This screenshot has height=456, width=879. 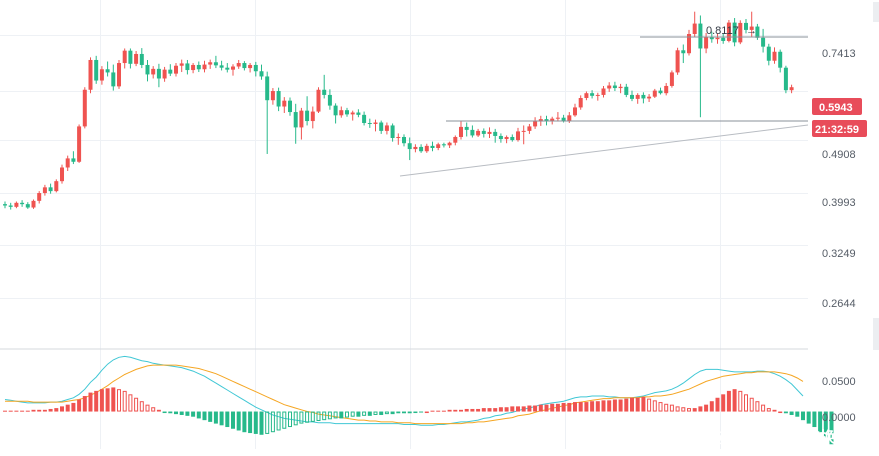 What do you see at coordinates (604, 150) in the screenshot?
I see `trend-line` at bounding box center [604, 150].